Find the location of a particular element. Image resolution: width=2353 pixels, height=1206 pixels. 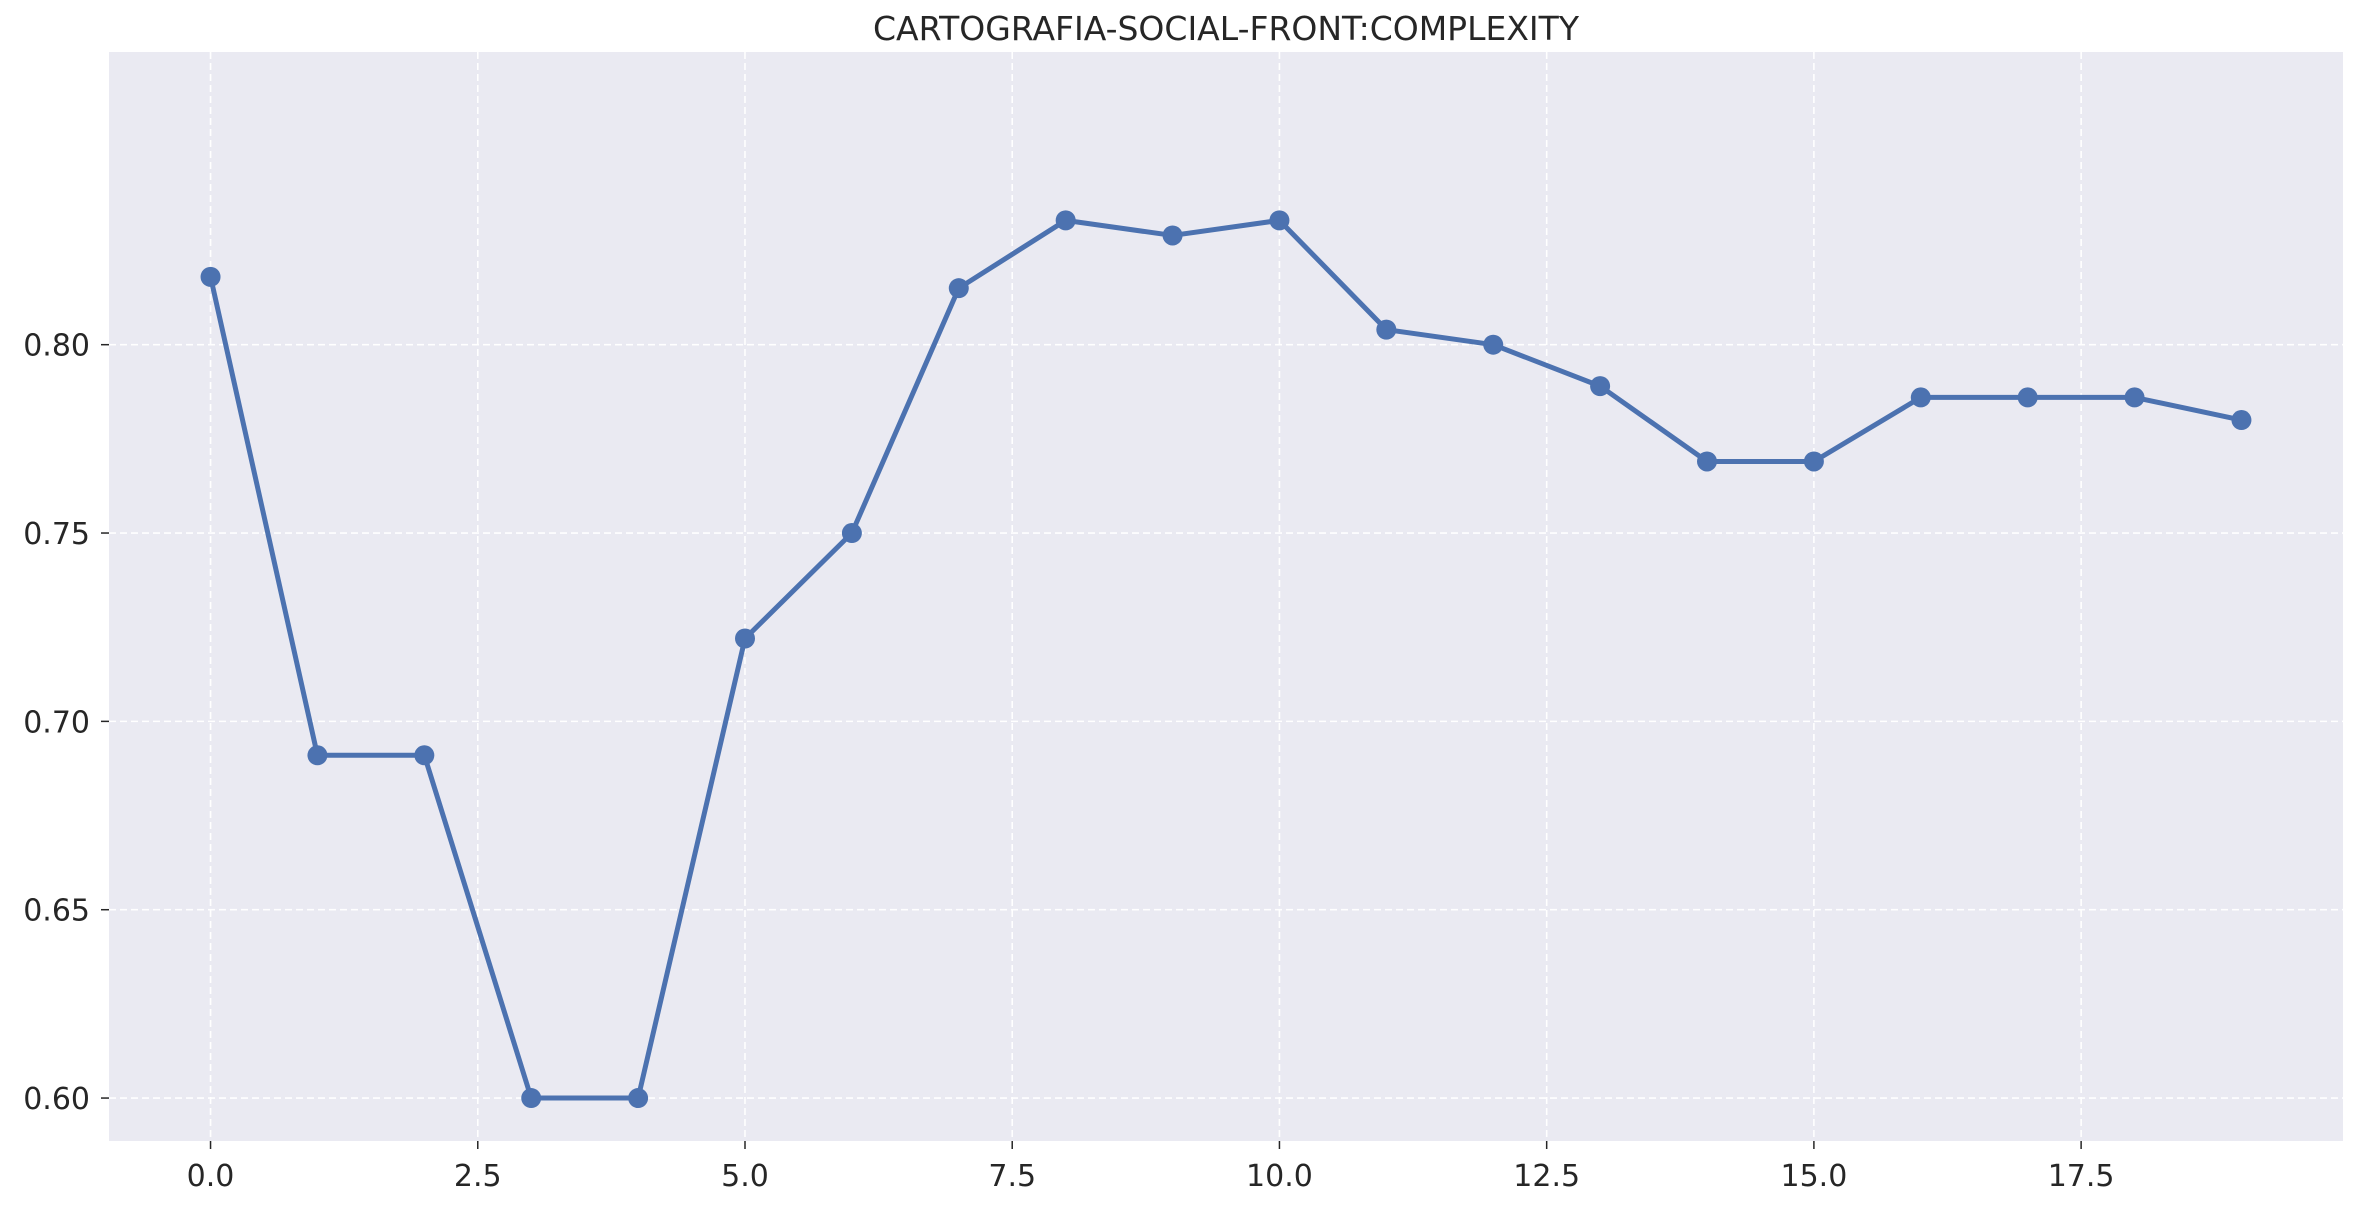

y-tick-label: 0.75 is located at coordinates (56, 534).